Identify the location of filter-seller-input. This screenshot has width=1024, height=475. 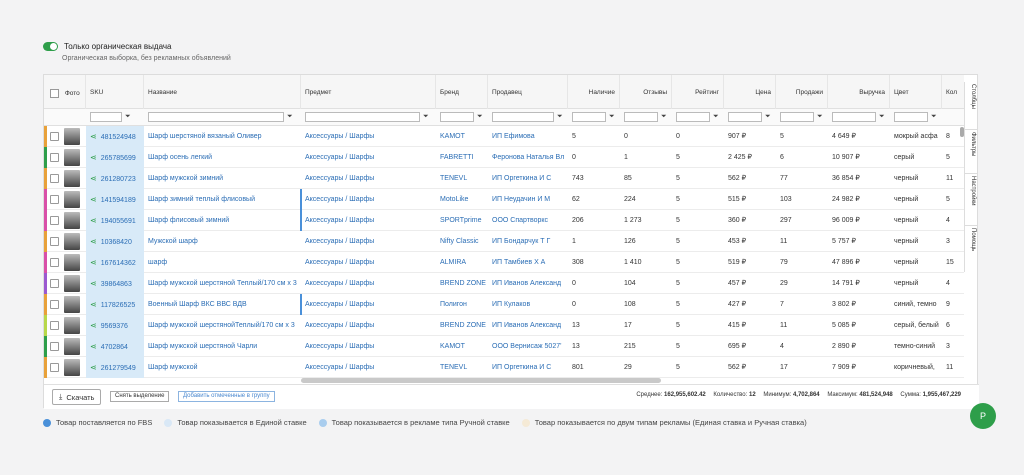
(523, 117).